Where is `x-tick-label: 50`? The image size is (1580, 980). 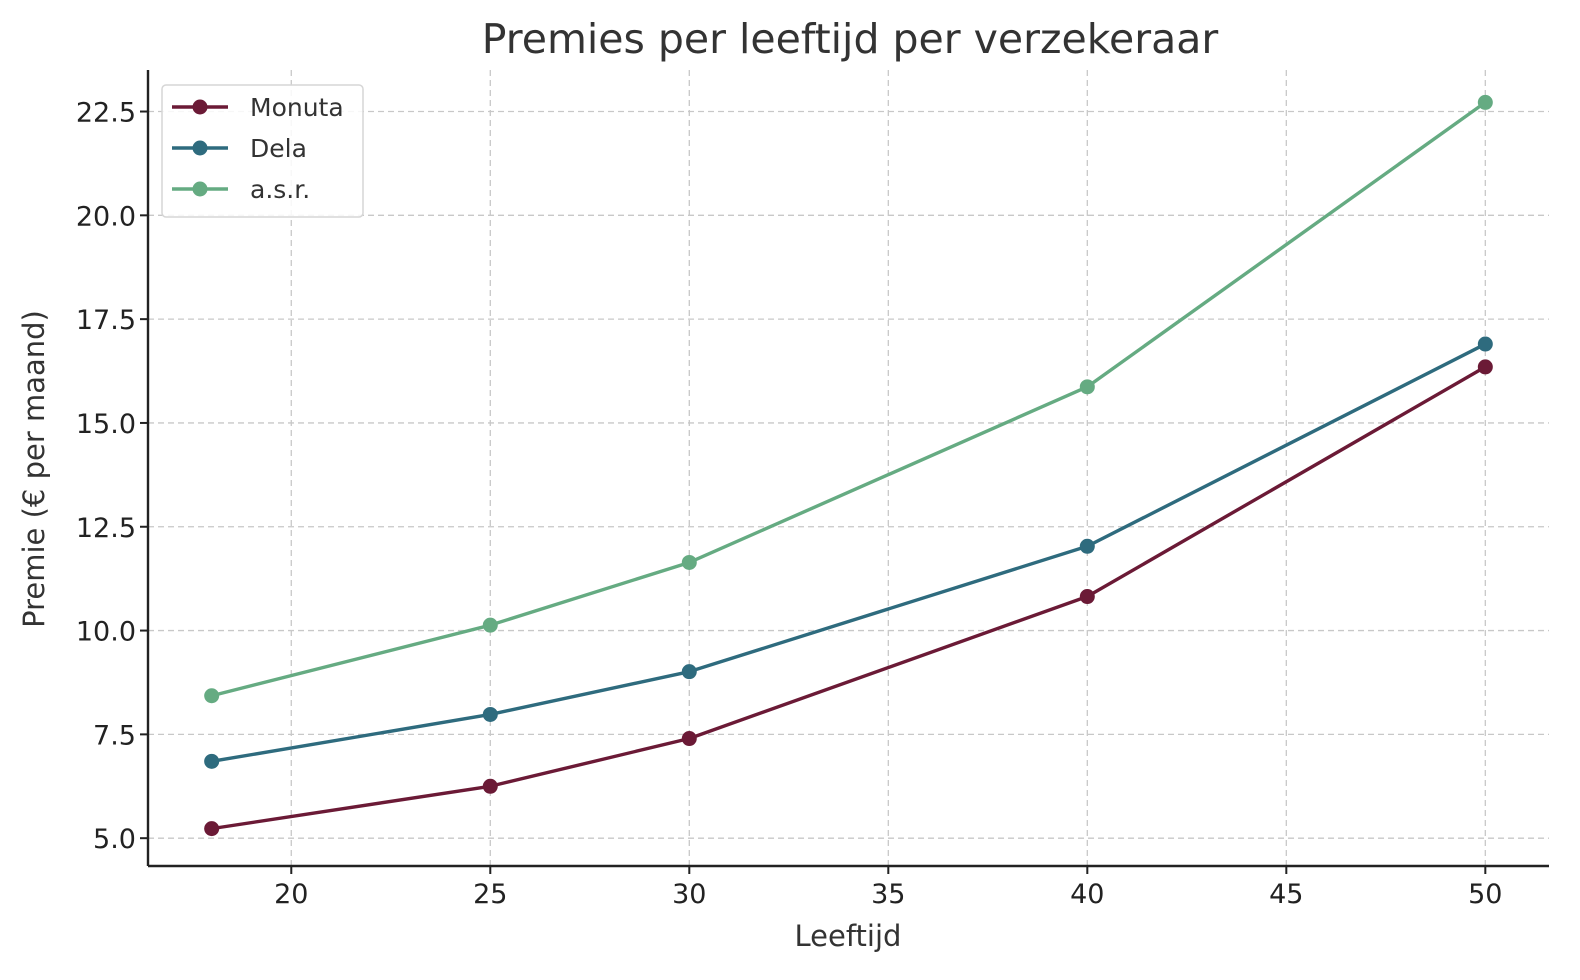
x-tick-label: 50 is located at coordinates (1485, 894).